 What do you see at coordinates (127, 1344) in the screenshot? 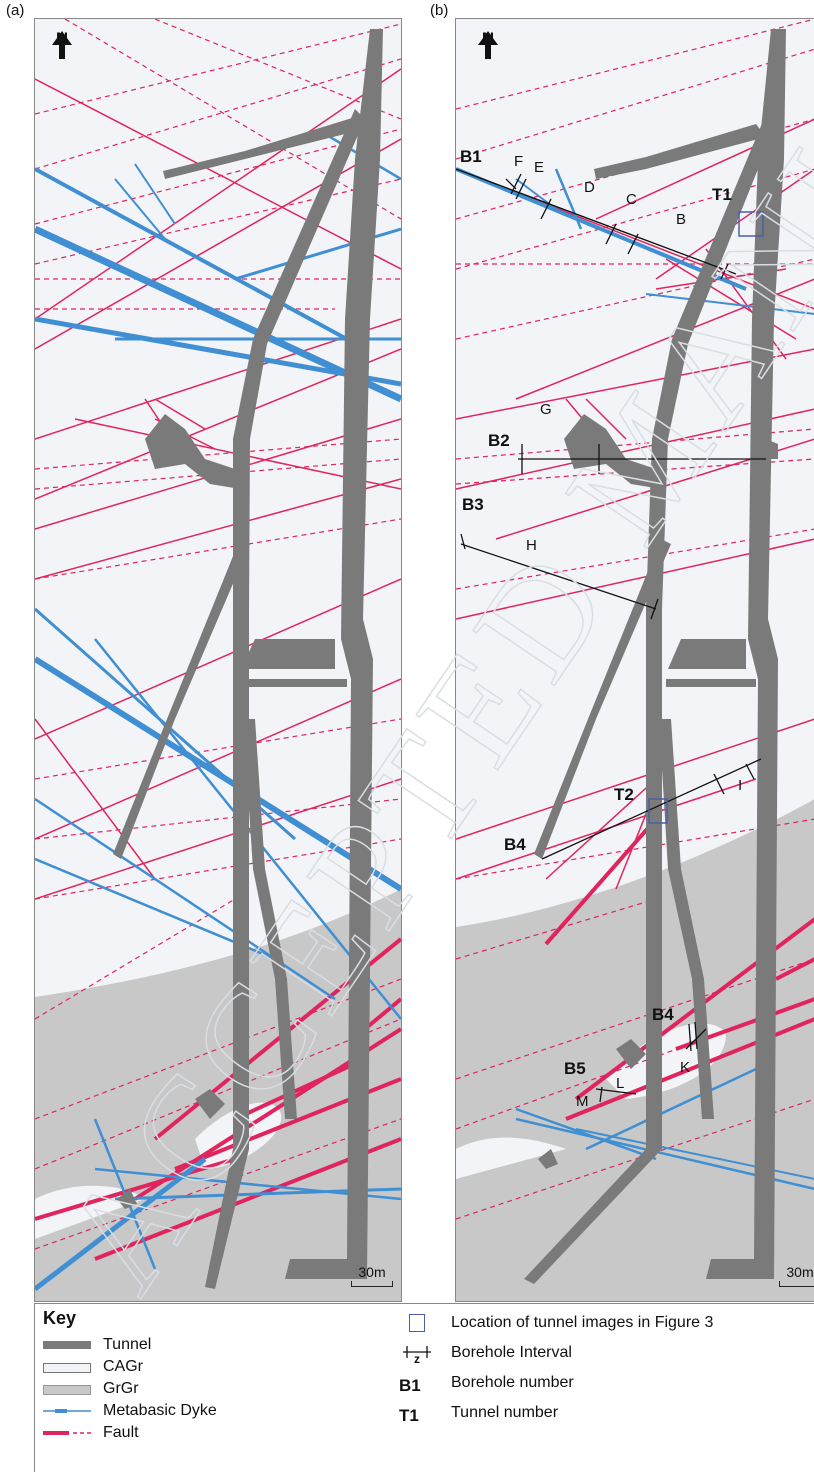
I see `key-label-tunnel: Tunnel` at bounding box center [127, 1344].